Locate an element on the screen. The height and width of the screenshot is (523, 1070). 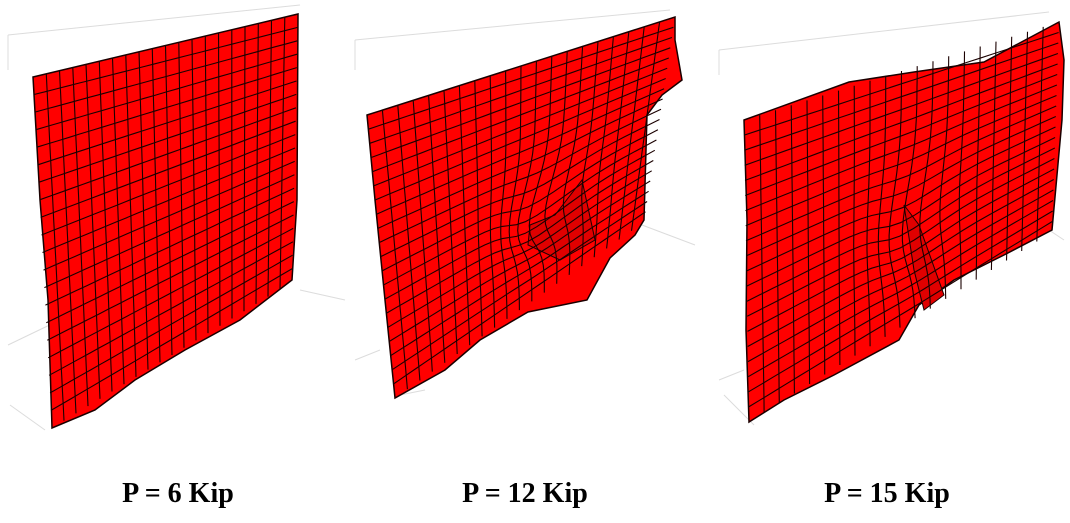
panel-caption-p12: P = 12 Kip is located at coordinates (525, 494).